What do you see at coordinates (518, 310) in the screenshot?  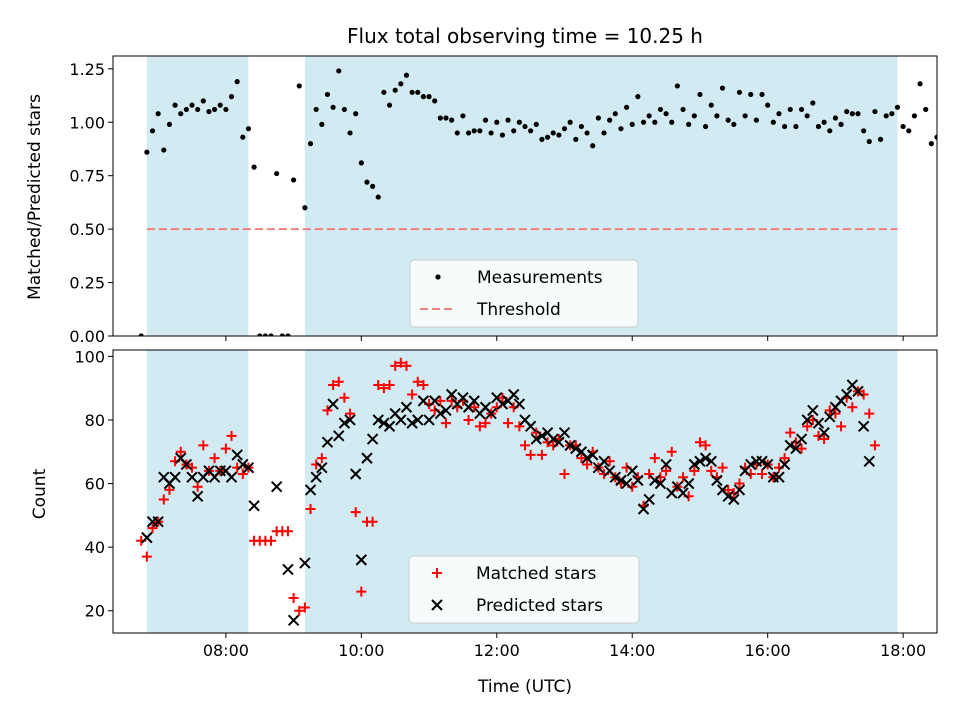 I see `legend-label: Threshold` at bounding box center [518, 310].